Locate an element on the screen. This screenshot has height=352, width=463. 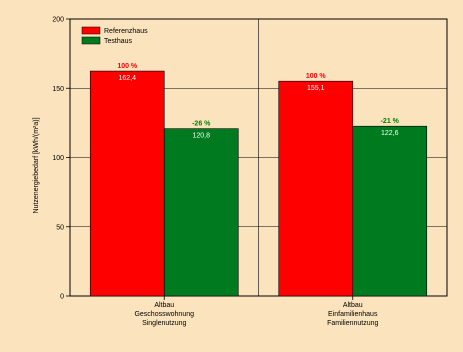
y-axis-label: Nutzenergiebedarf [kWh/(m²a)] is located at coordinates (36, 165).